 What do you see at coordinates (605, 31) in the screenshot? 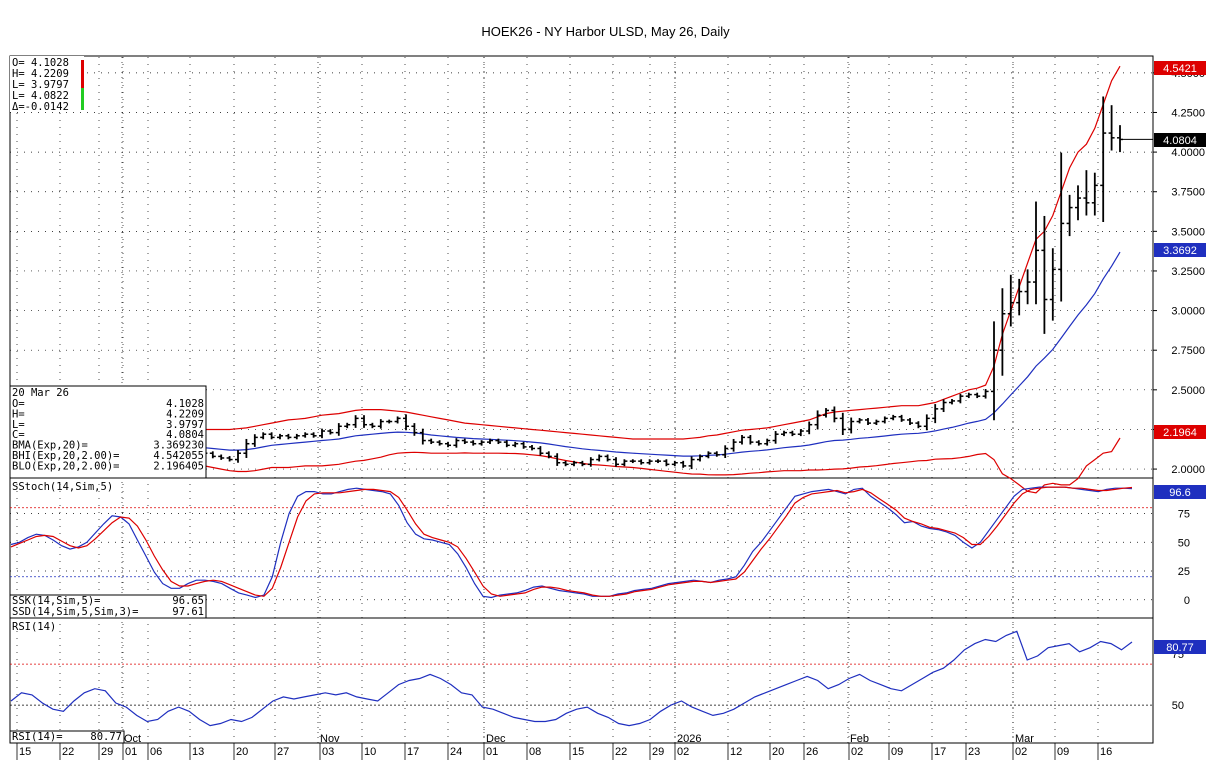
I see `chart-title: HOEK26 - NY Harbor ULSD, May 26, Daily` at bounding box center [605, 31].